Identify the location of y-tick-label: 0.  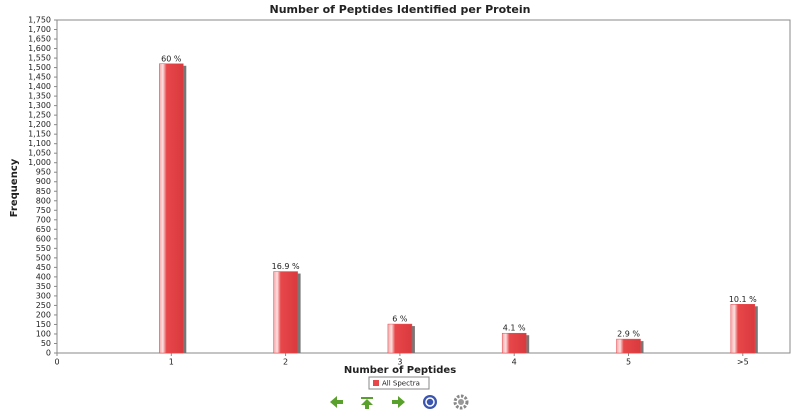
(48, 353).